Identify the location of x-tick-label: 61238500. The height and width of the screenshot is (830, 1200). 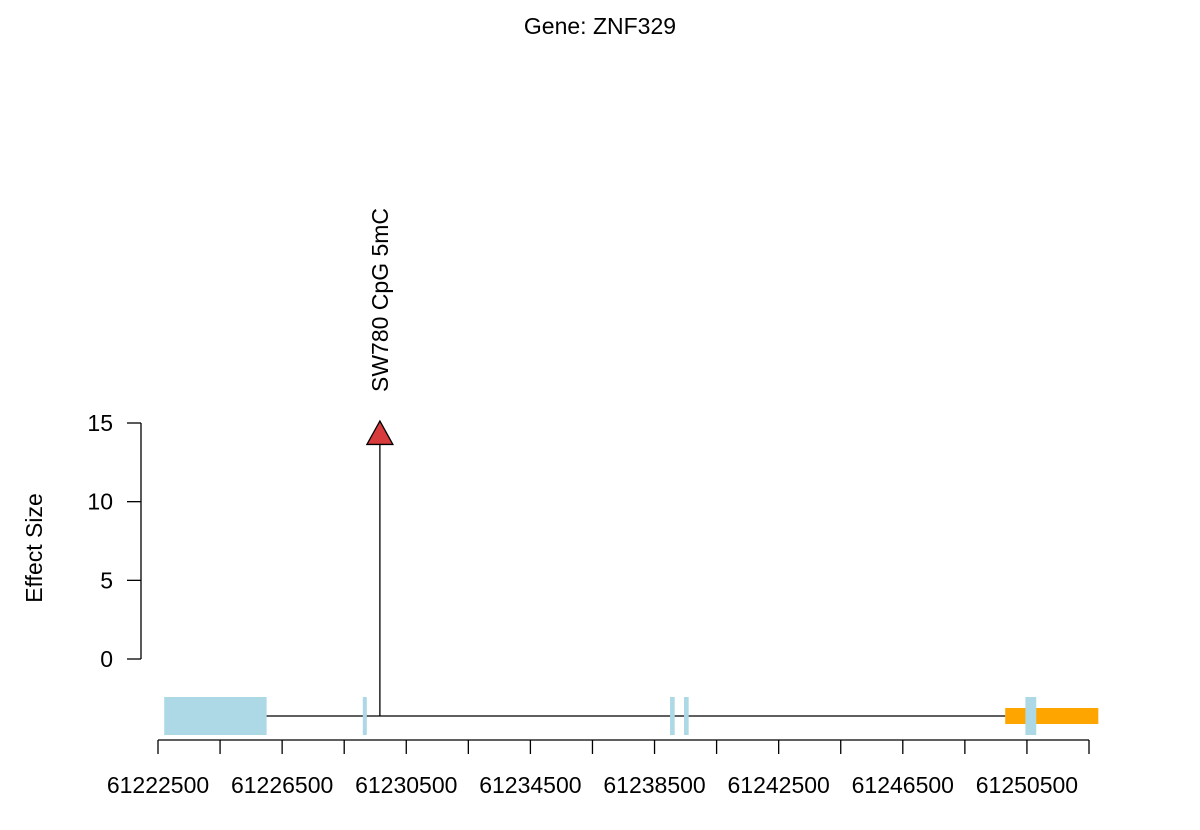
(654, 785).